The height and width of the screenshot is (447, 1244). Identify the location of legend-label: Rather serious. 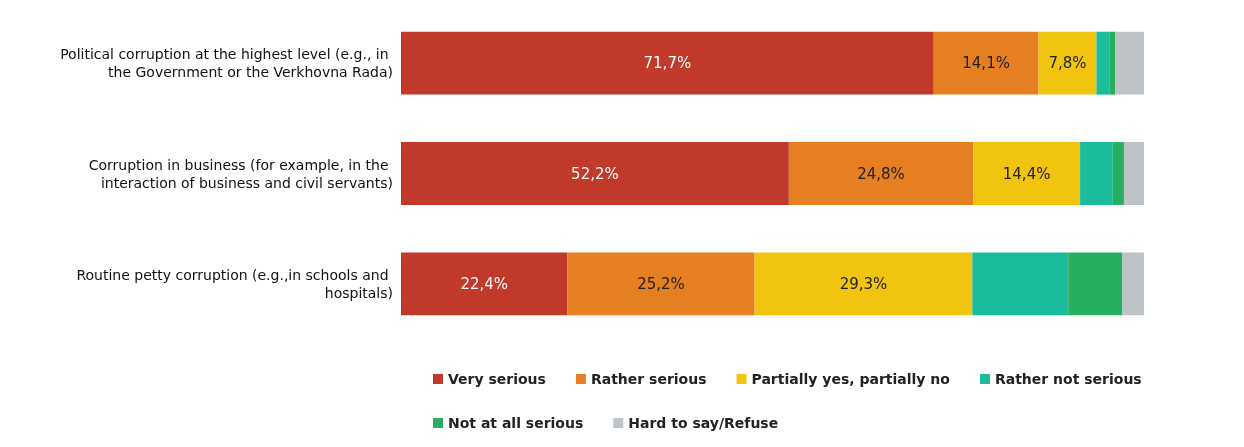
(648, 379).